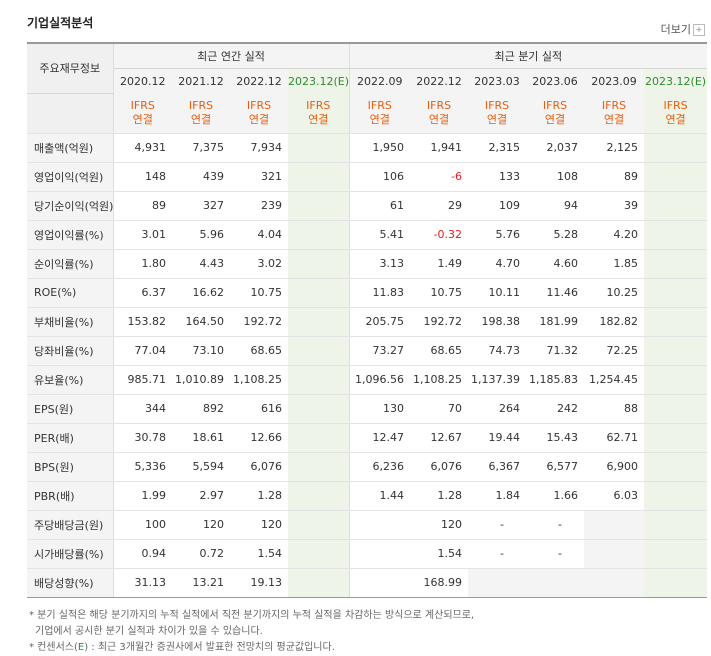 The image size is (711, 656). Describe the element at coordinates (201, 554) in the screenshot. I see `value-cell: 0.72` at that location.